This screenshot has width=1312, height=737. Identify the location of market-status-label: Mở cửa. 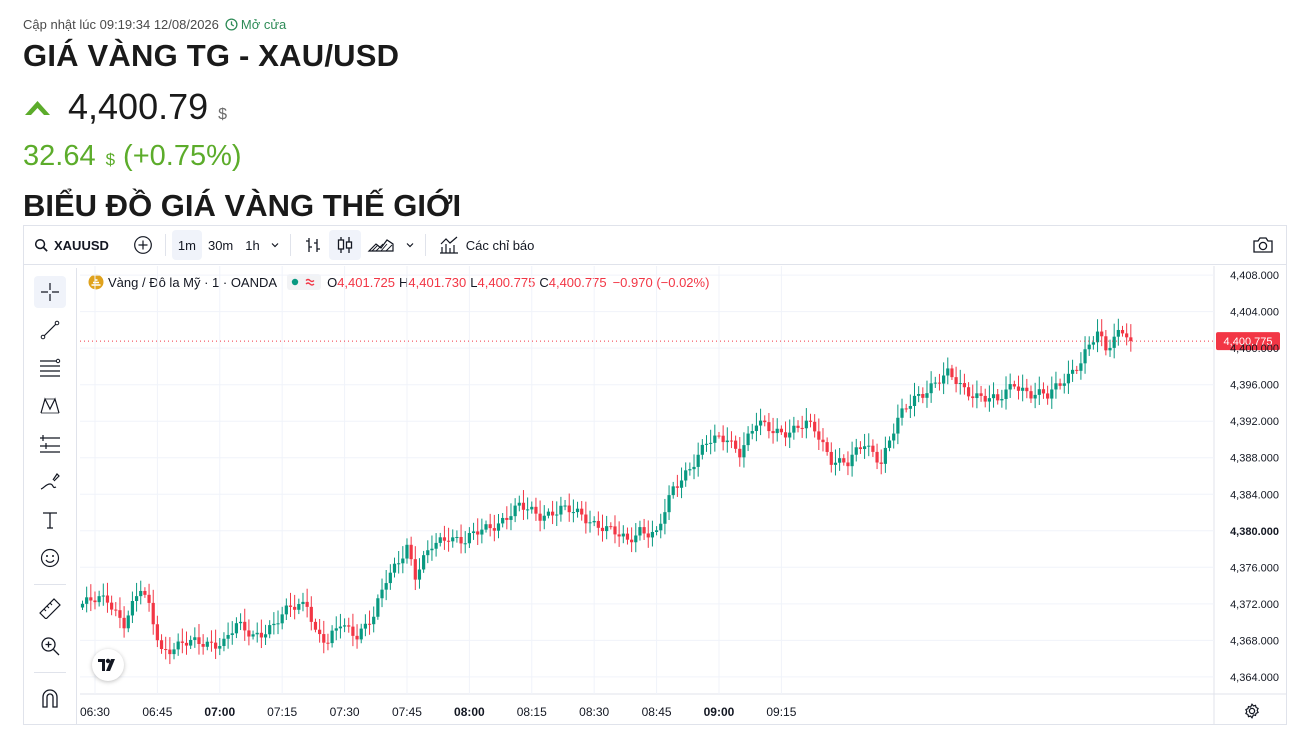
(263, 24).